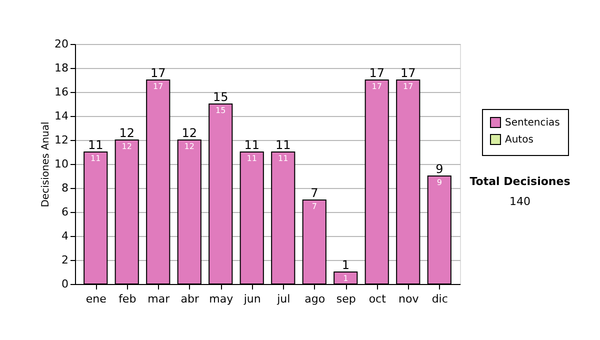  I want to click on x-tick-label: nov, so click(409, 299).